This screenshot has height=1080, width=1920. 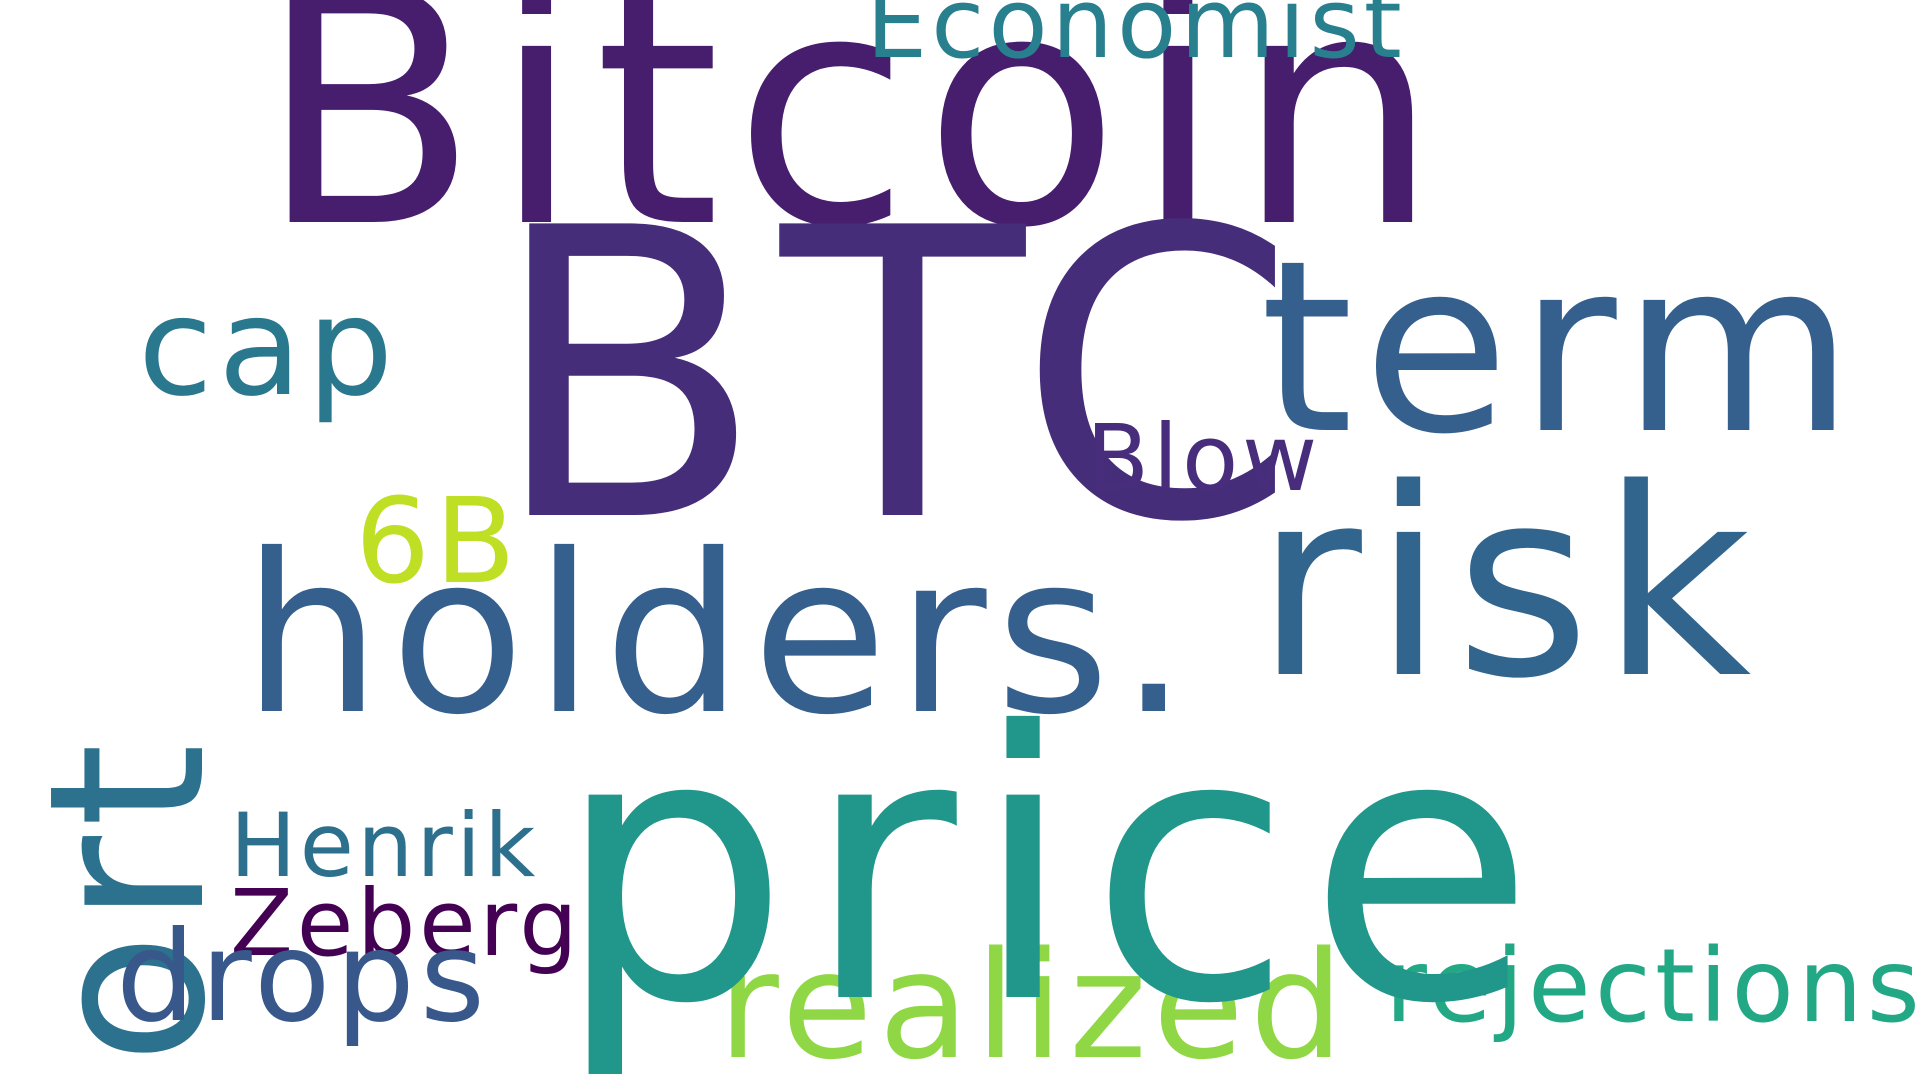 What do you see at coordinates (1562, 348) in the screenshot?
I see `word-term: term` at bounding box center [1562, 348].